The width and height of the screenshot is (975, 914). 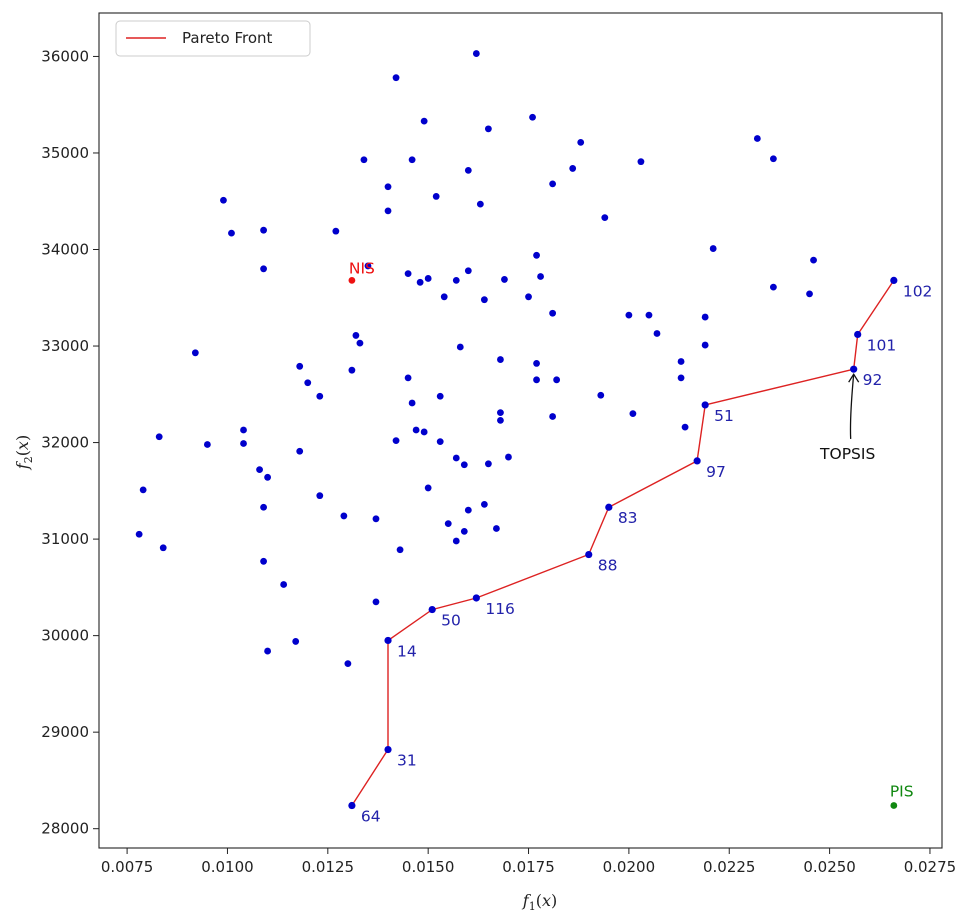 What do you see at coordinates (628, 518) in the screenshot?
I see `pareto-point-label: 83` at bounding box center [628, 518].